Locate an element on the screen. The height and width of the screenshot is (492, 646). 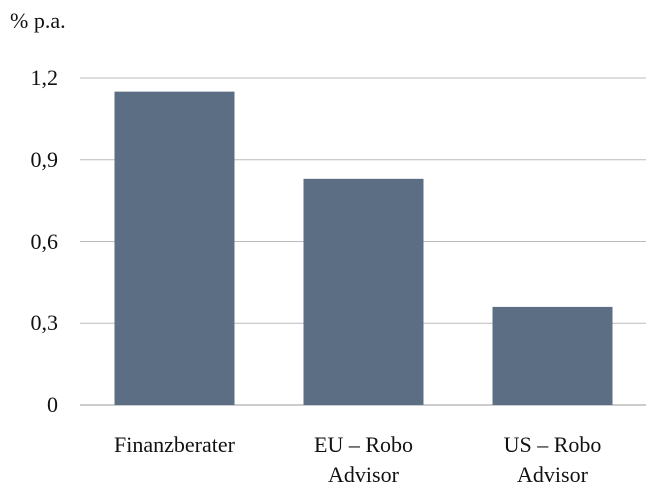
y-tick-label: 0,3 is located at coordinates (44, 323).